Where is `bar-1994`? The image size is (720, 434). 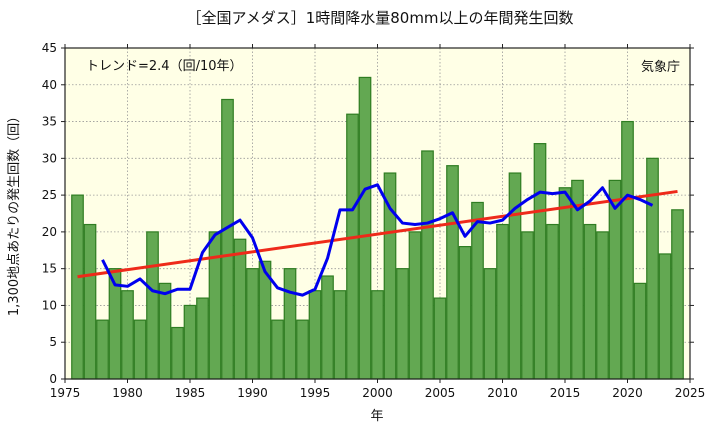
bar-1994 is located at coordinates (302, 349).